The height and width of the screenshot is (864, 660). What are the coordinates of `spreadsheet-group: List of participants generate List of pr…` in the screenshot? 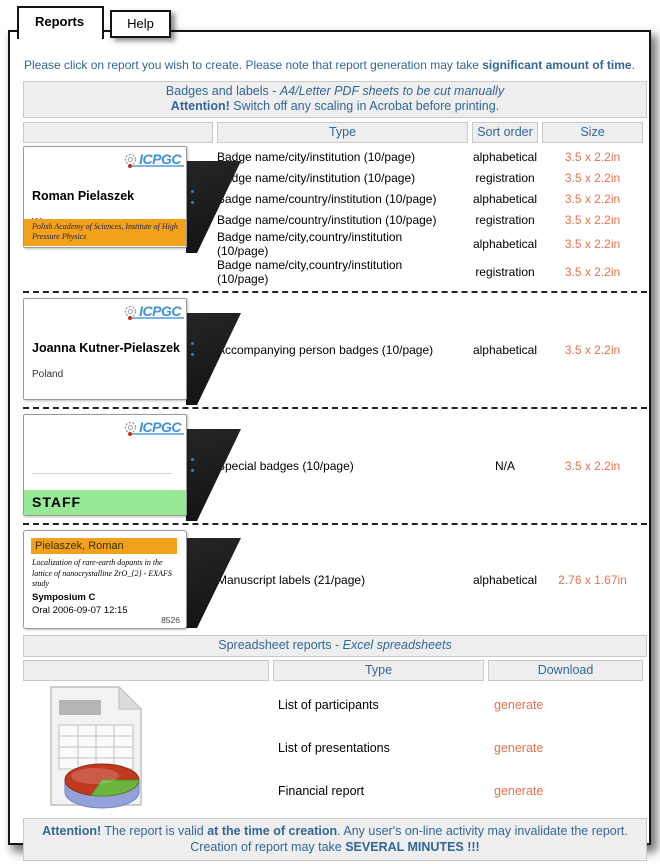 It's located at (335, 747).